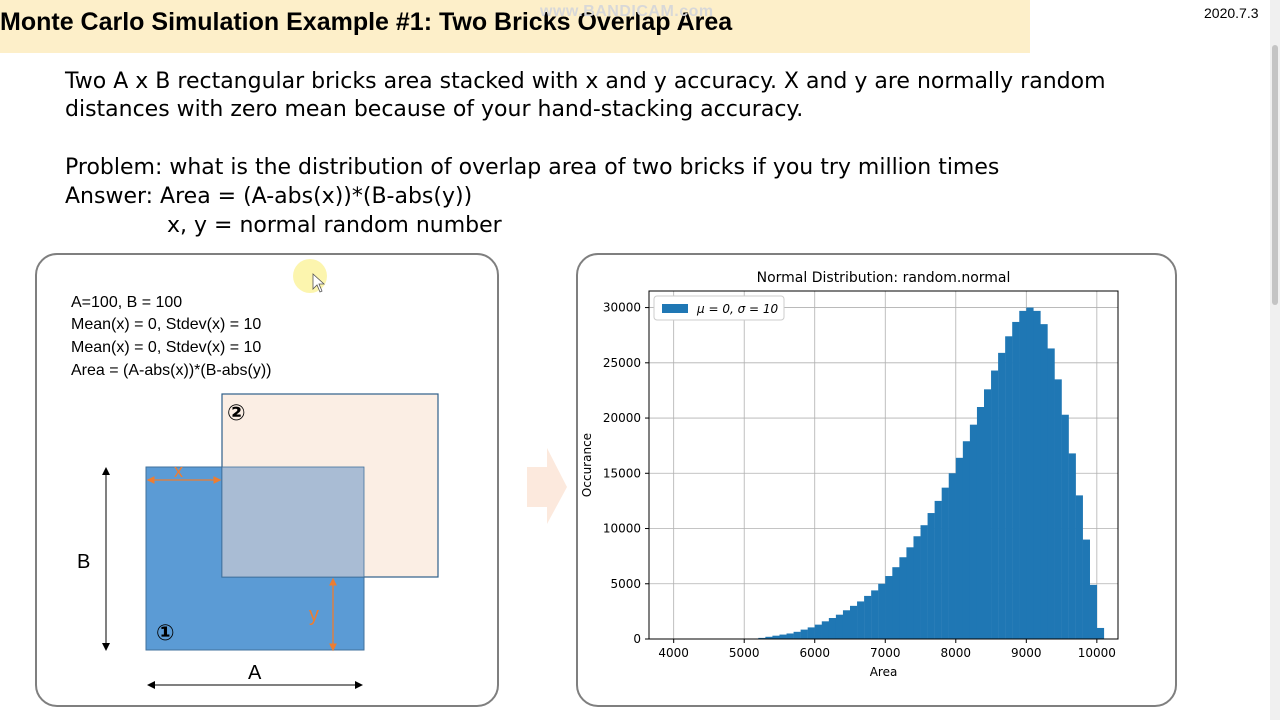 This screenshot has width=1280, height=720. I want to click on y-axis-label: Occurance, so click(587, 465).